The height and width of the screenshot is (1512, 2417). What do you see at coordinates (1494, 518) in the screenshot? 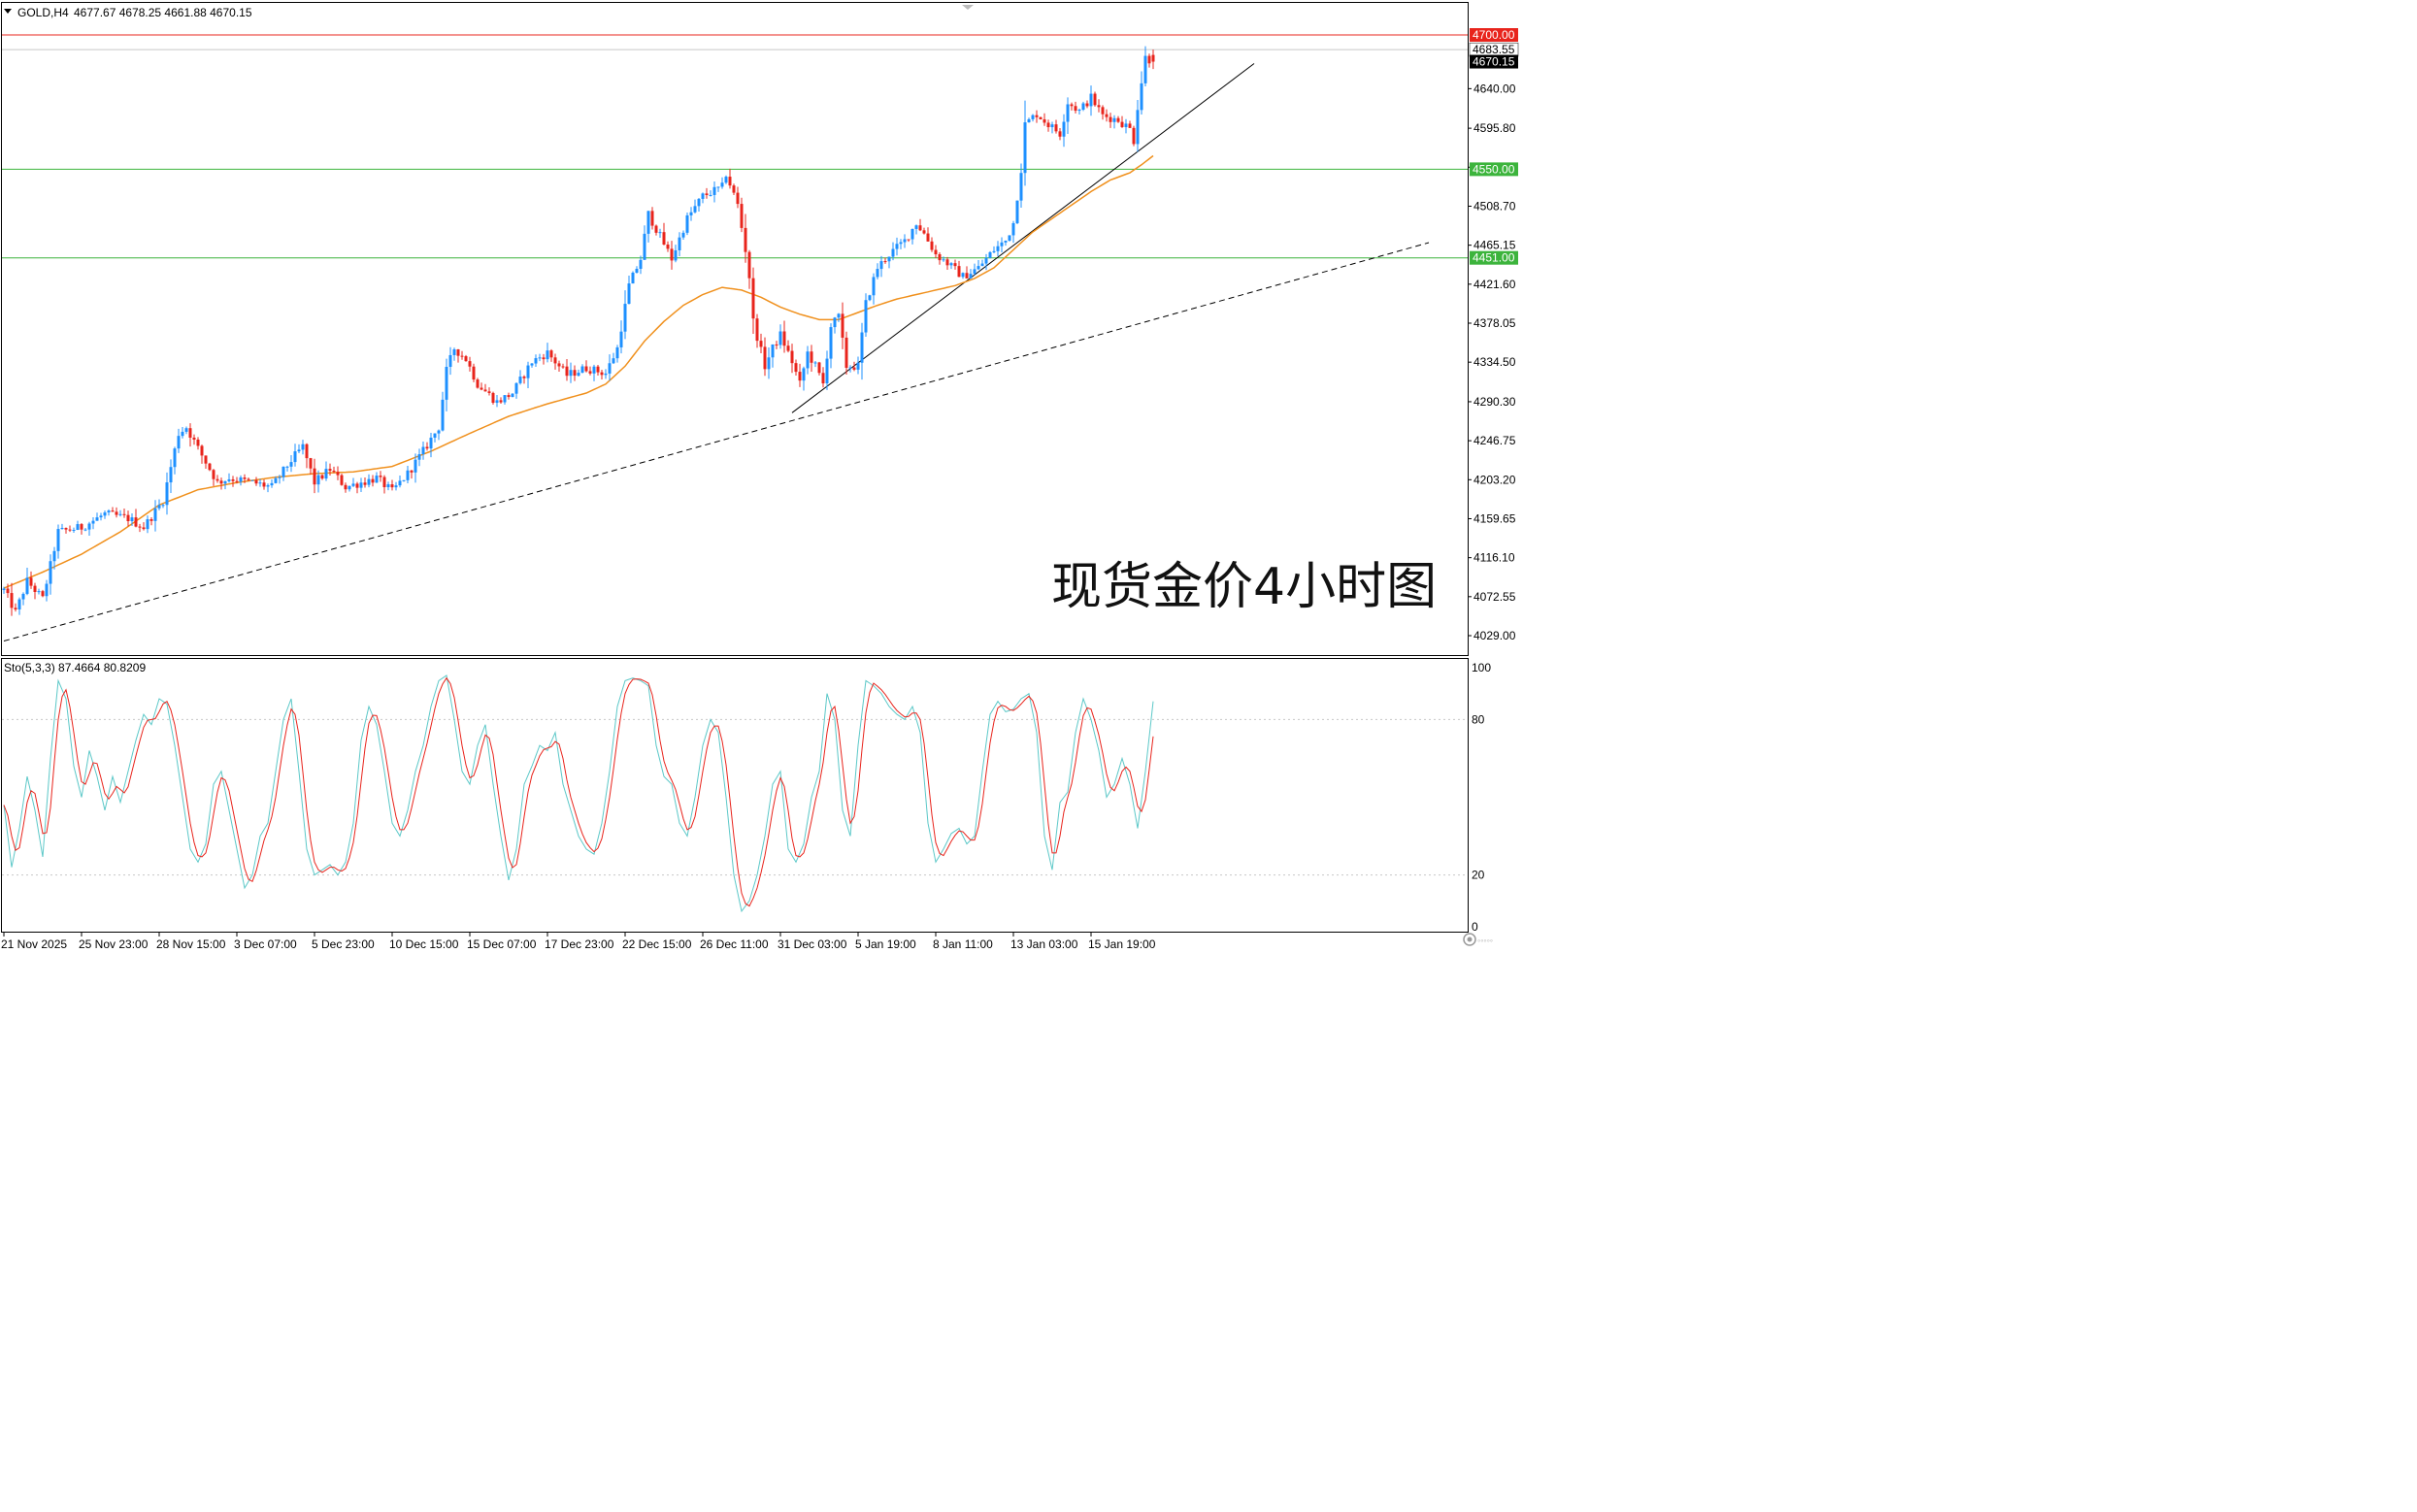
I see `price-tick-label: 4159.65` at bounding box center [1494, 518].